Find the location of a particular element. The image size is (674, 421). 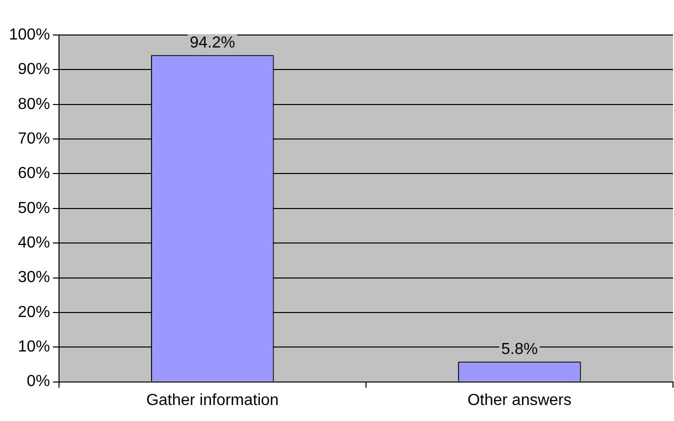

y-tick-label: 80% is located at coordinates (34, 104).